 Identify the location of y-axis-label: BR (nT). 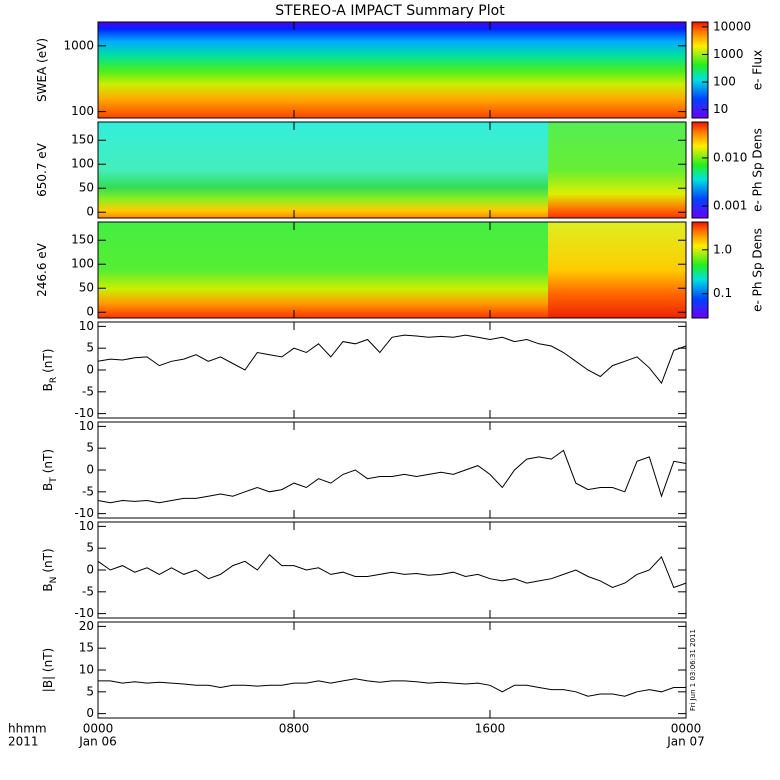
(50, 370).